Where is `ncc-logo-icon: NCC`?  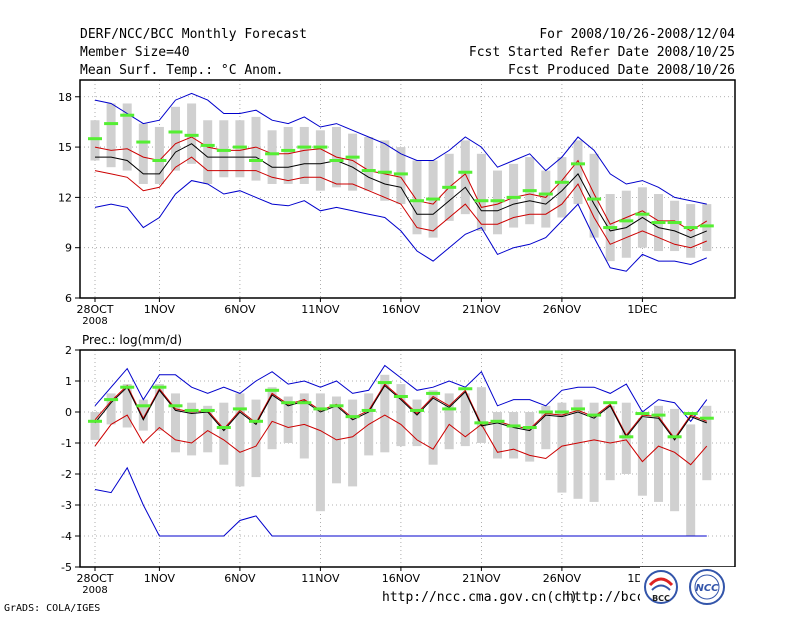 ncc-logo-icon: NCC is located at coordinates (707, 587).